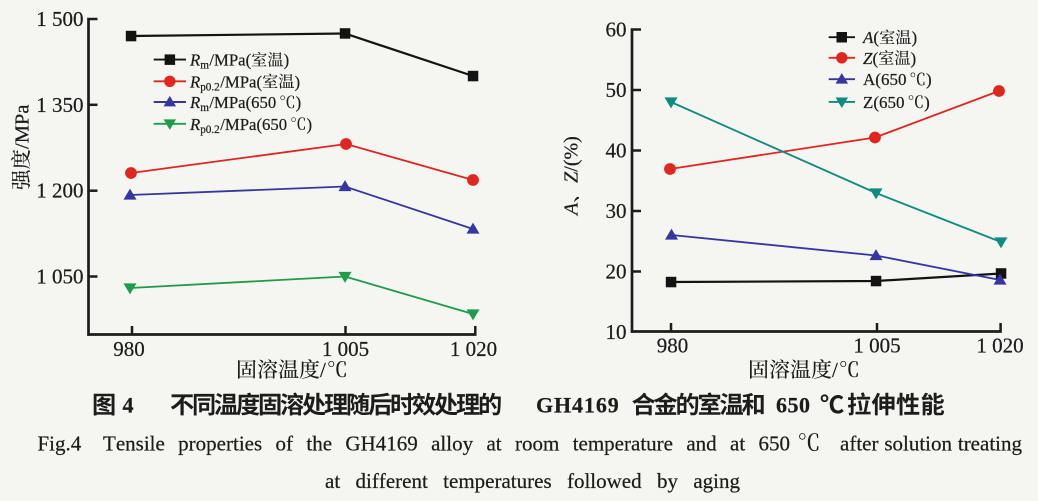 This screenshot has height=501, width=1038. What do you see at coordinates (616, 90) in the screenshot?
I see `svg-text: 50` at bounding box center [616, 90].